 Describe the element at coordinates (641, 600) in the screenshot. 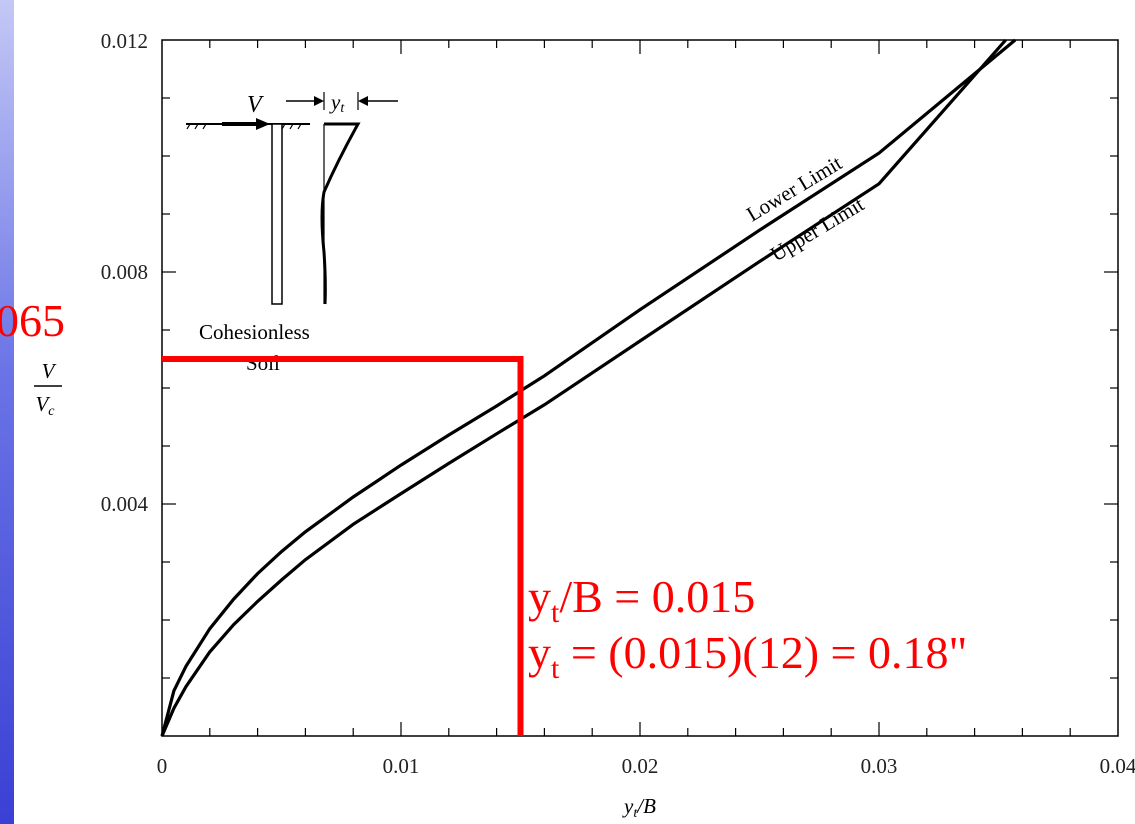

I see `readout-equation-1: yt/B = 0.015` at that location.